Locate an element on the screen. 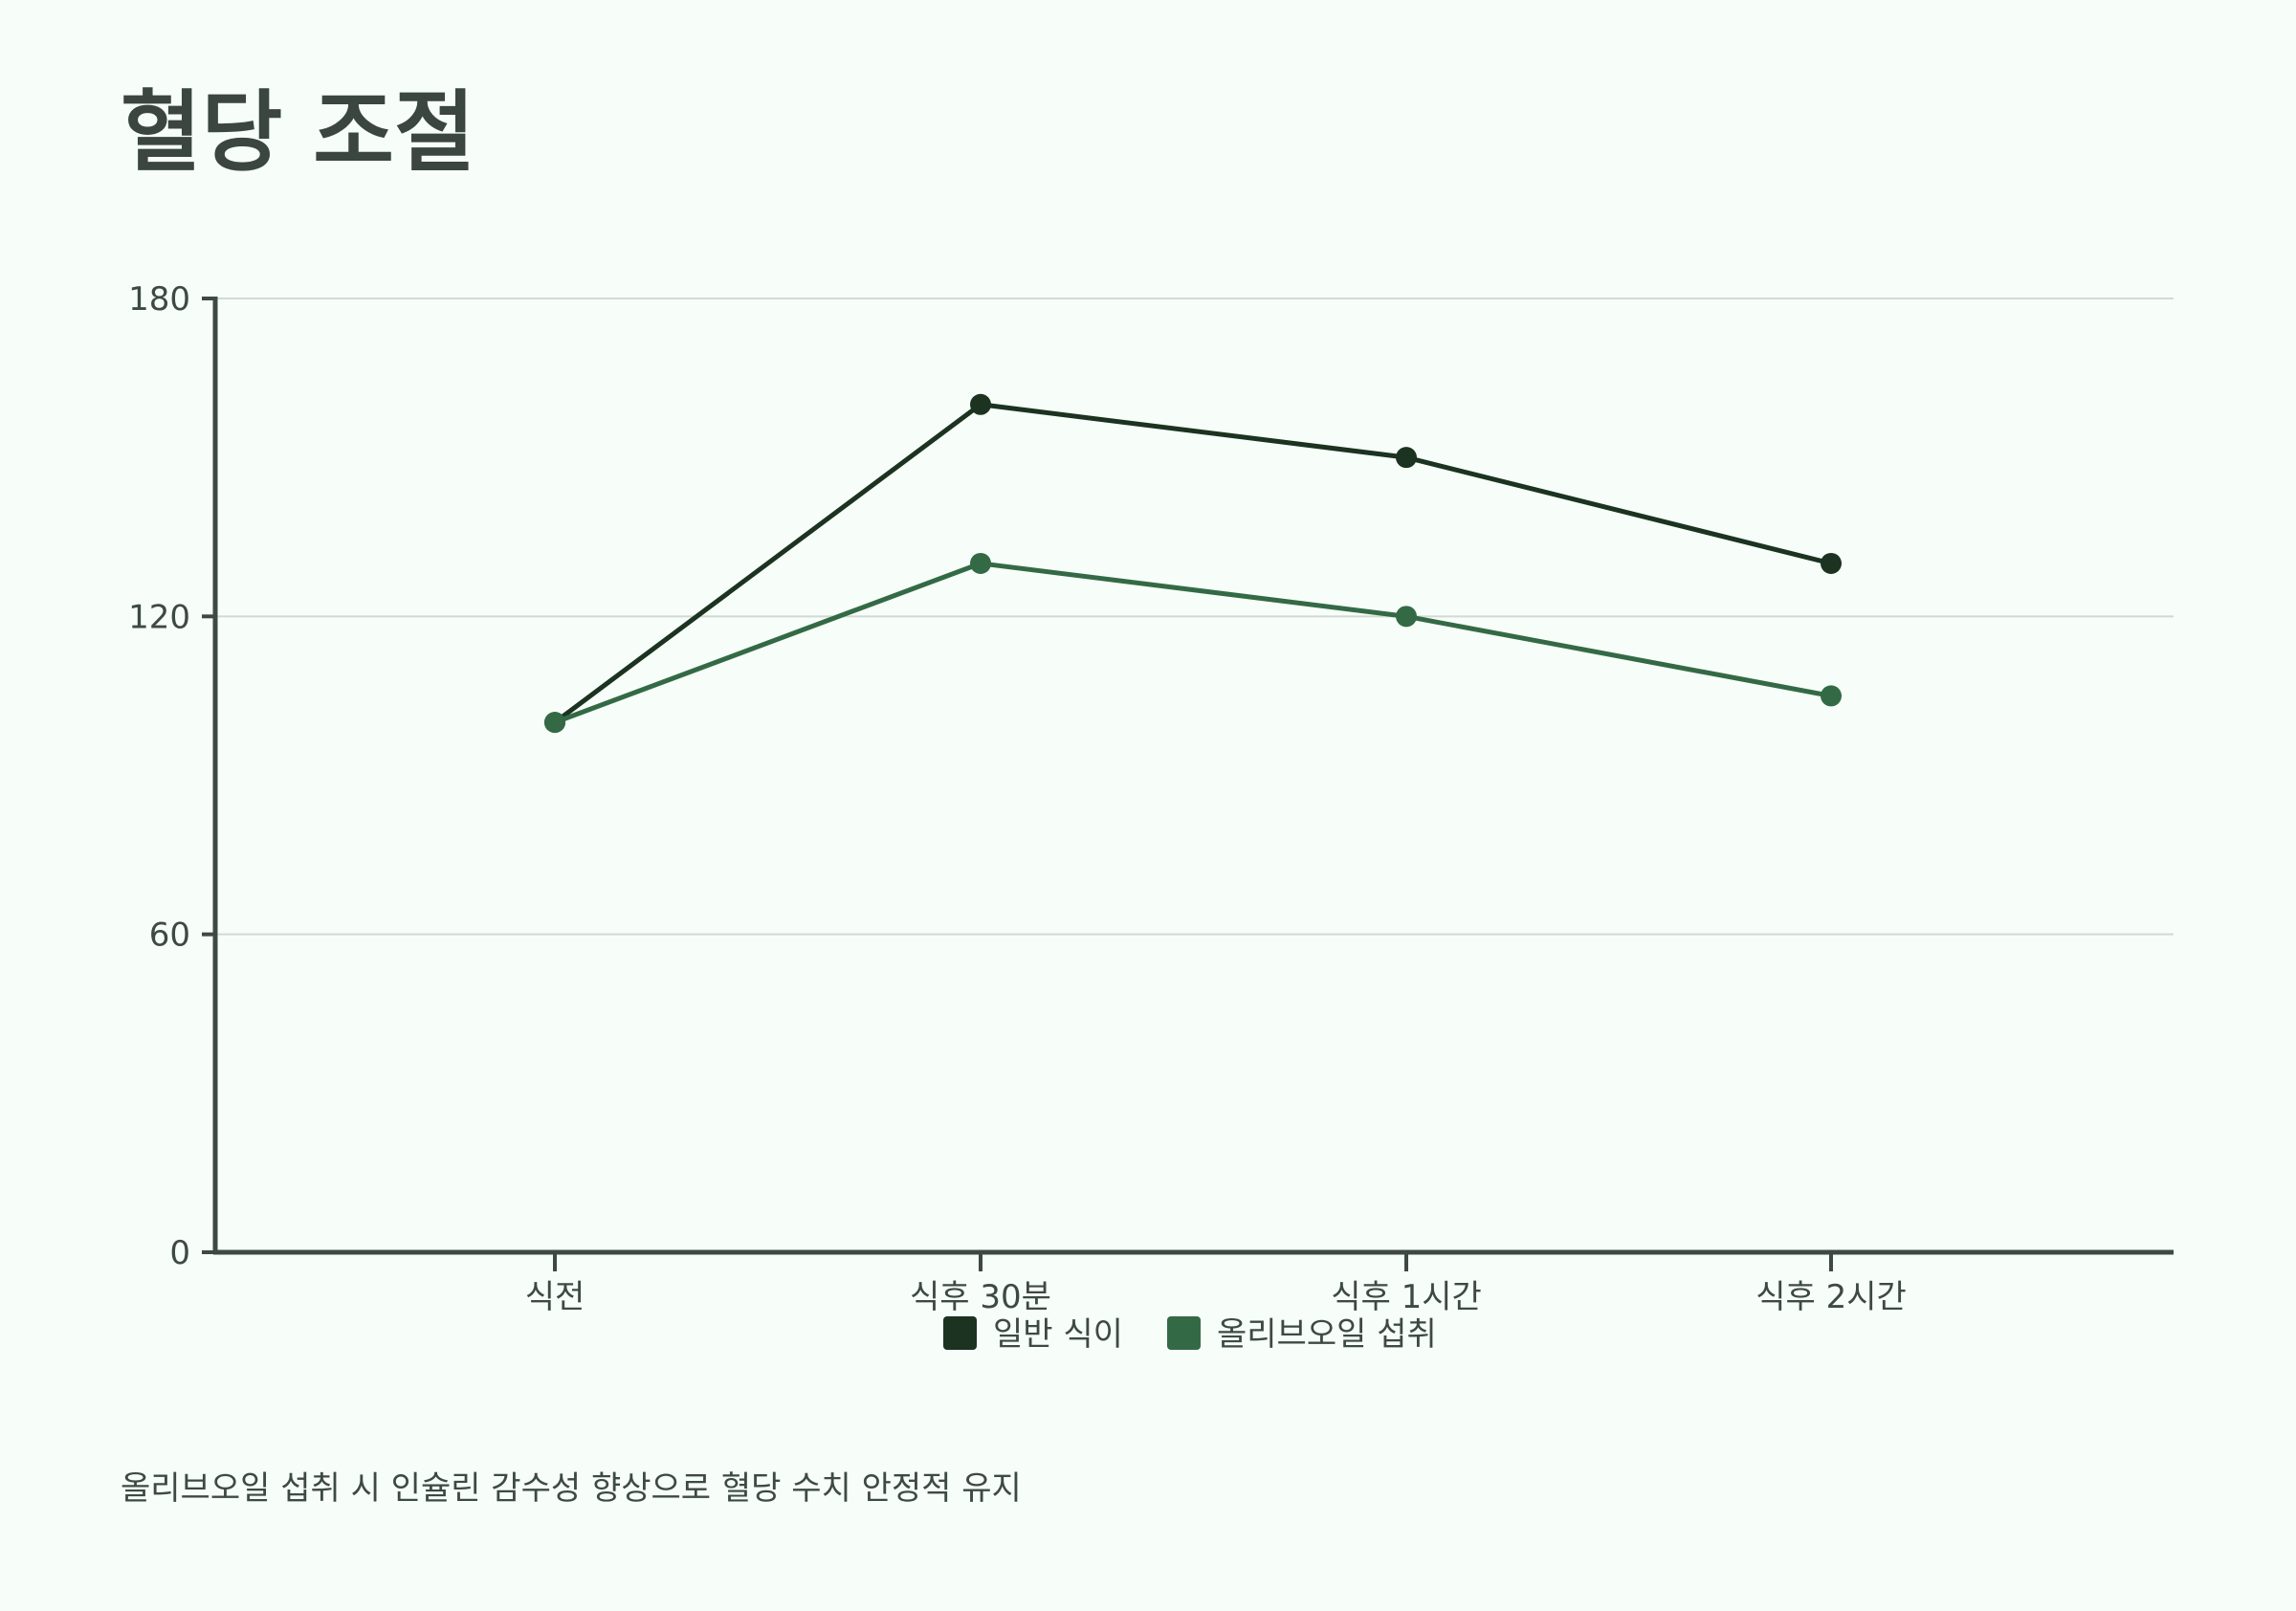  legend-label: 올리브오일 섭취 is located at coordinates (1327, 1334).